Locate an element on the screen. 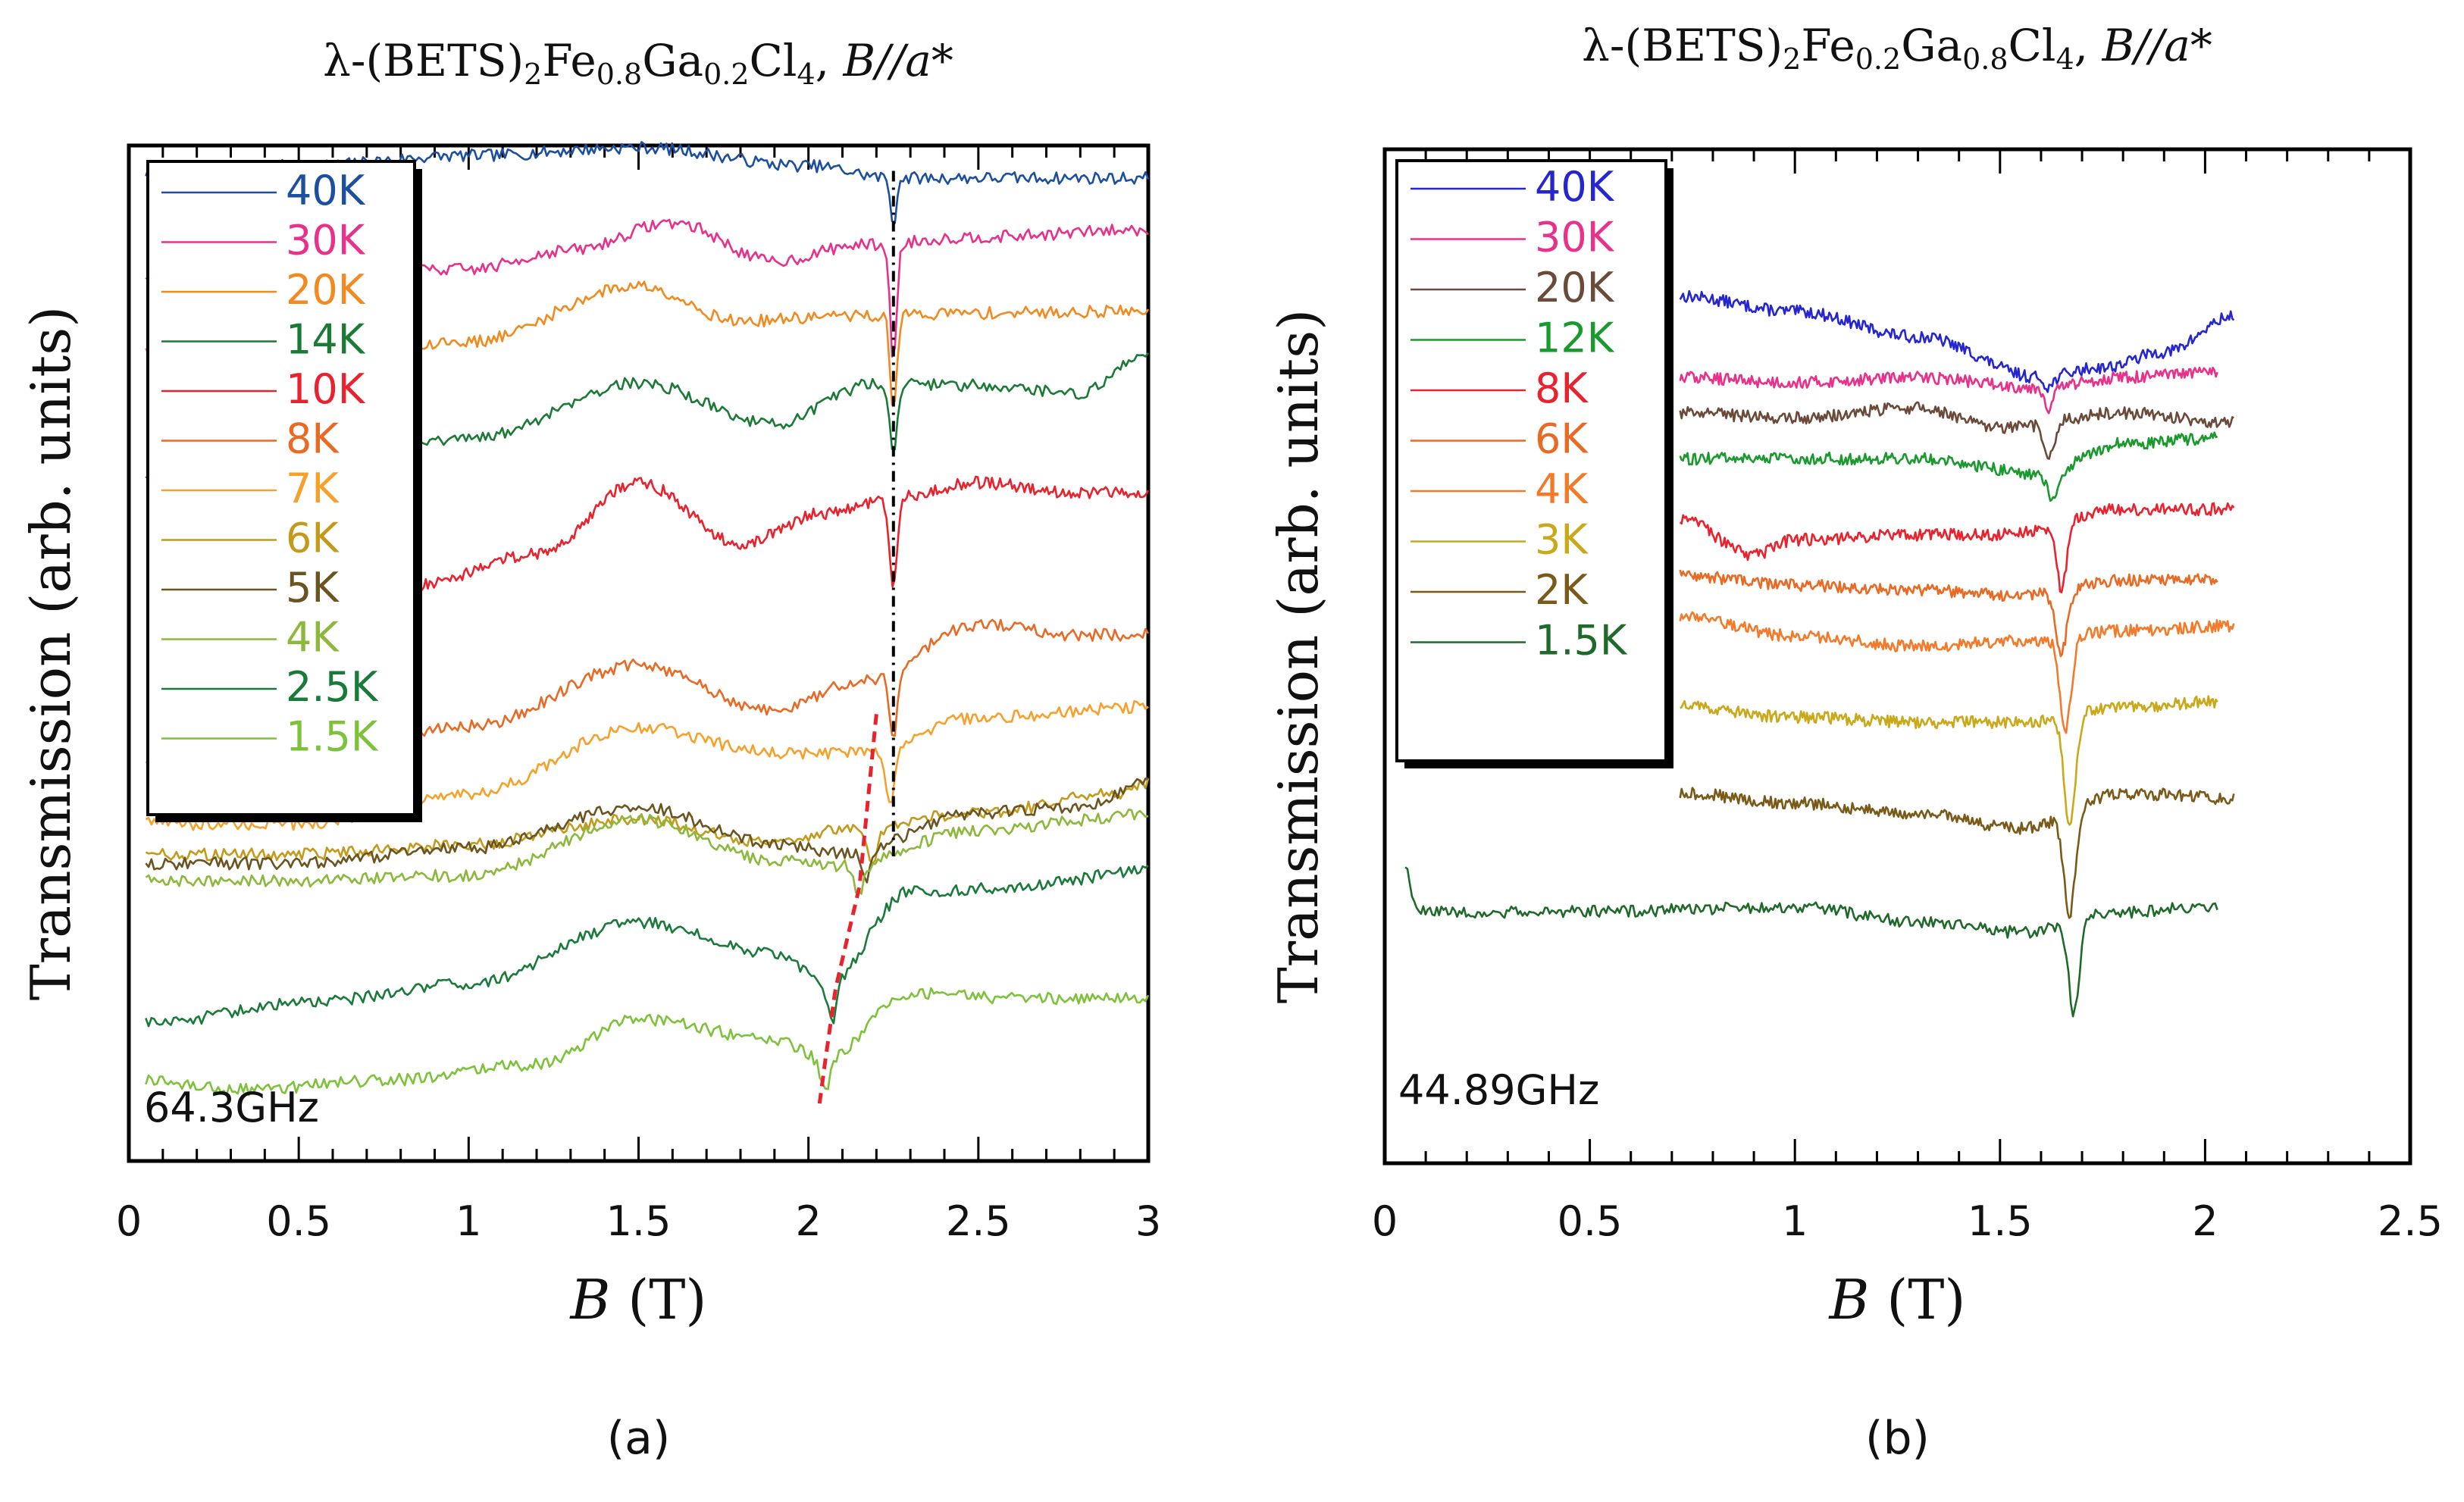 The height and width of the screenshot is (1502, 2464). b-series-line-30K is located at coordinates (1948, 390).